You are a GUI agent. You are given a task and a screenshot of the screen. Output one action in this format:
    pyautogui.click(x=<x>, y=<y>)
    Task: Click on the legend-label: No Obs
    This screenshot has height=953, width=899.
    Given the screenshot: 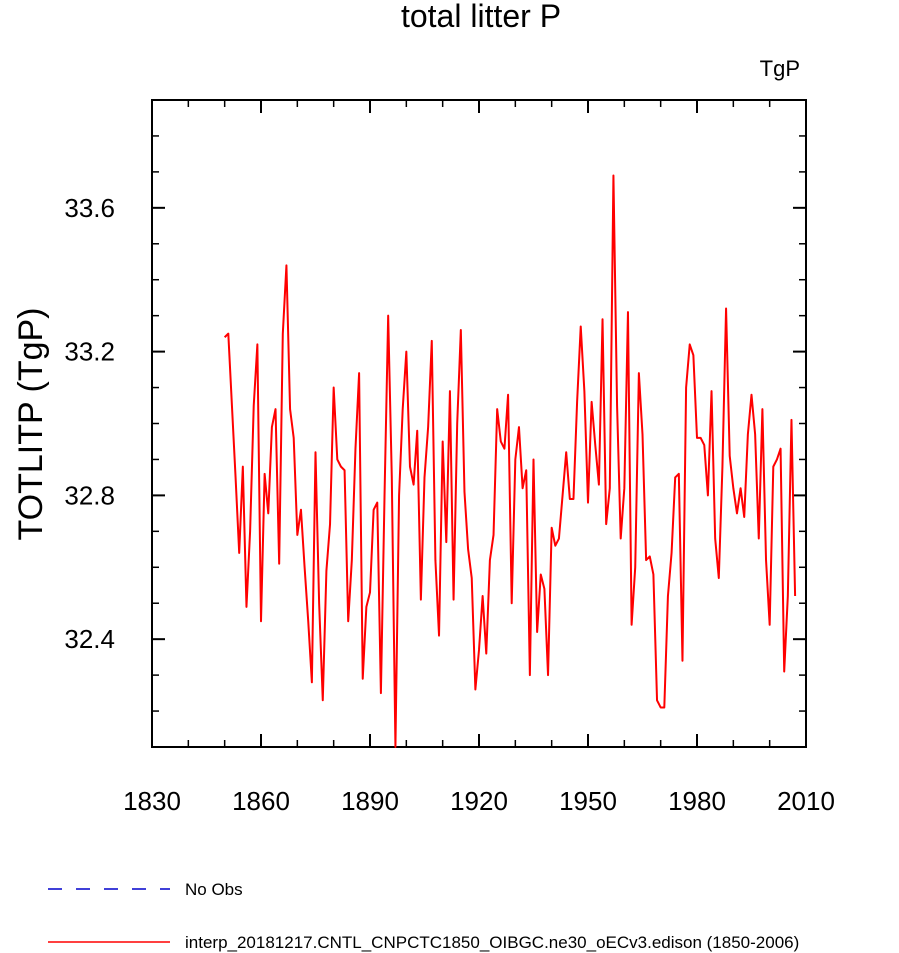 What is the action you would take?
    pyautogui.click(x=214, y=889)
    